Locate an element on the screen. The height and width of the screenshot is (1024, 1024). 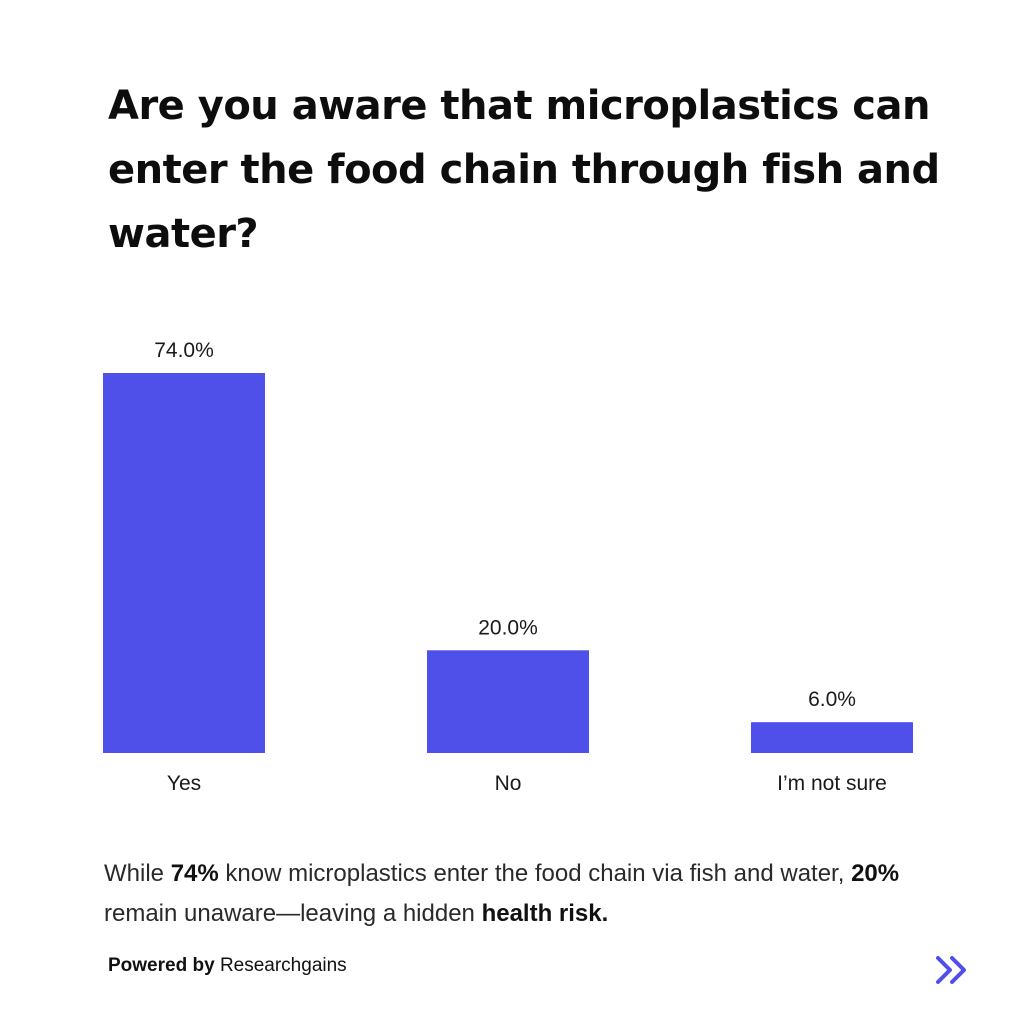
summary-part-3: remain unaware—leaving a hidden is located at coordinates (293, 913).